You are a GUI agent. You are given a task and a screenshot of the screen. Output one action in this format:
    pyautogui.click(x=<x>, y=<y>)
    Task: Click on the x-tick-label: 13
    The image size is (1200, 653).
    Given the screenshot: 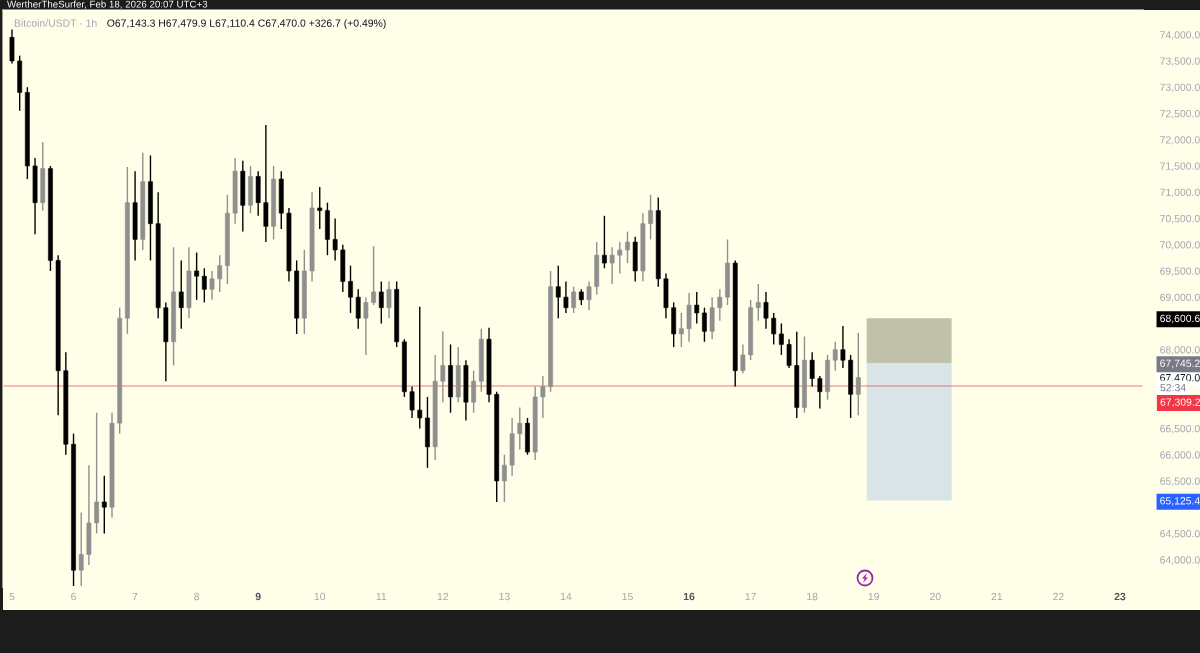 What is the action you would take?
    pyautogui.click(x=504, y=596)
    